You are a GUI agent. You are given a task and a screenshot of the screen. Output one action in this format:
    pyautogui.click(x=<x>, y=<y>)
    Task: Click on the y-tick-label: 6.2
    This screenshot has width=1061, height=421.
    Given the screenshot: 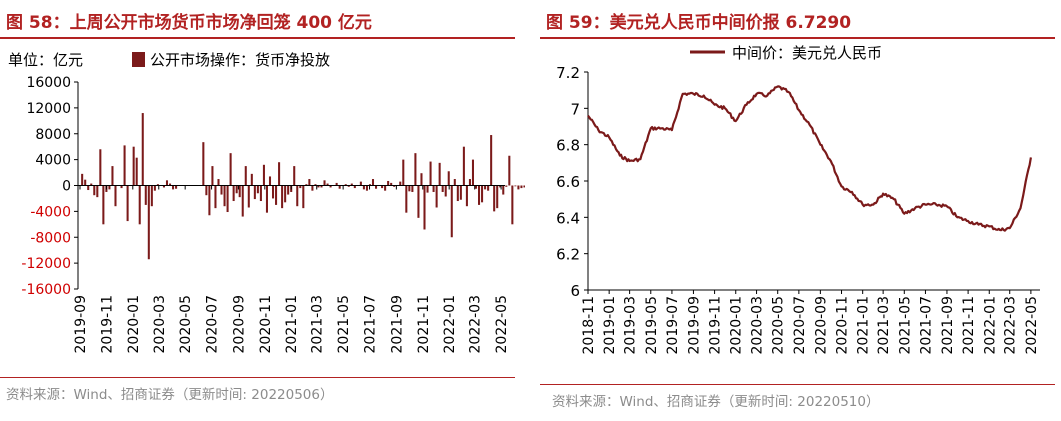 What is the action you would take?
    pyautogui.click(x=568, y=255)
    